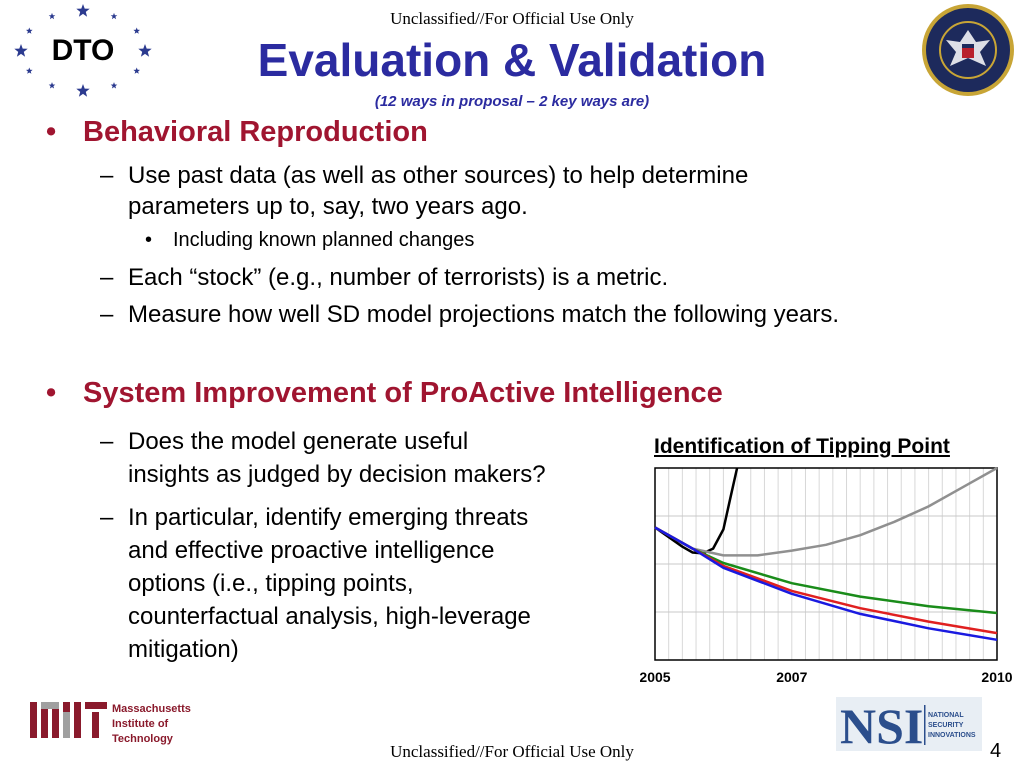 Image resolution: width=1024 pixels, height=768 pixels. Describe the element at coordinates (952, 735) in the screenshot. I see `svg-text: INNOVATIONS` at that location.